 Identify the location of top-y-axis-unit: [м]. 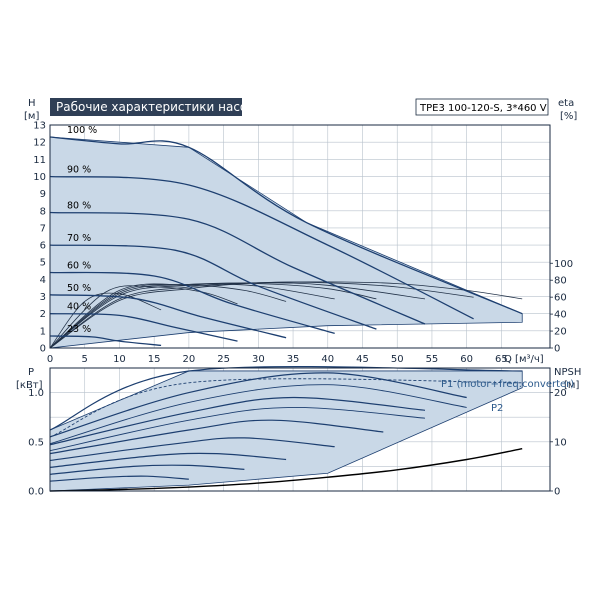
(31, 116).